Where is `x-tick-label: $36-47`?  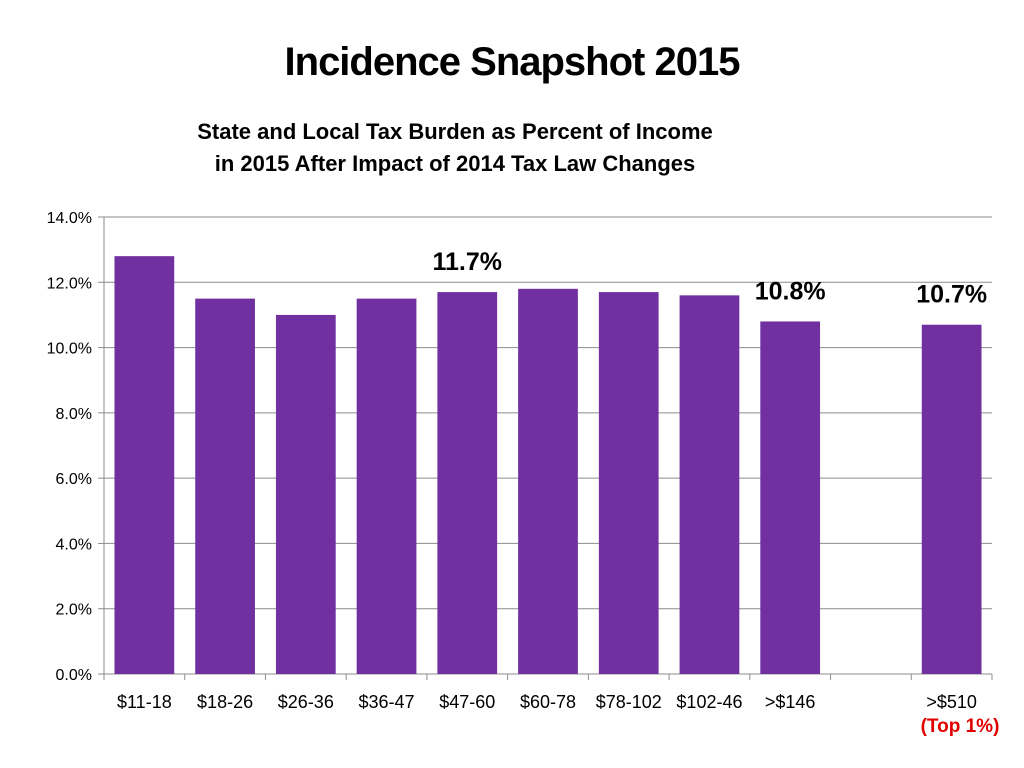
x-tick-label: $36-47 is located at coordinates (387, 702).